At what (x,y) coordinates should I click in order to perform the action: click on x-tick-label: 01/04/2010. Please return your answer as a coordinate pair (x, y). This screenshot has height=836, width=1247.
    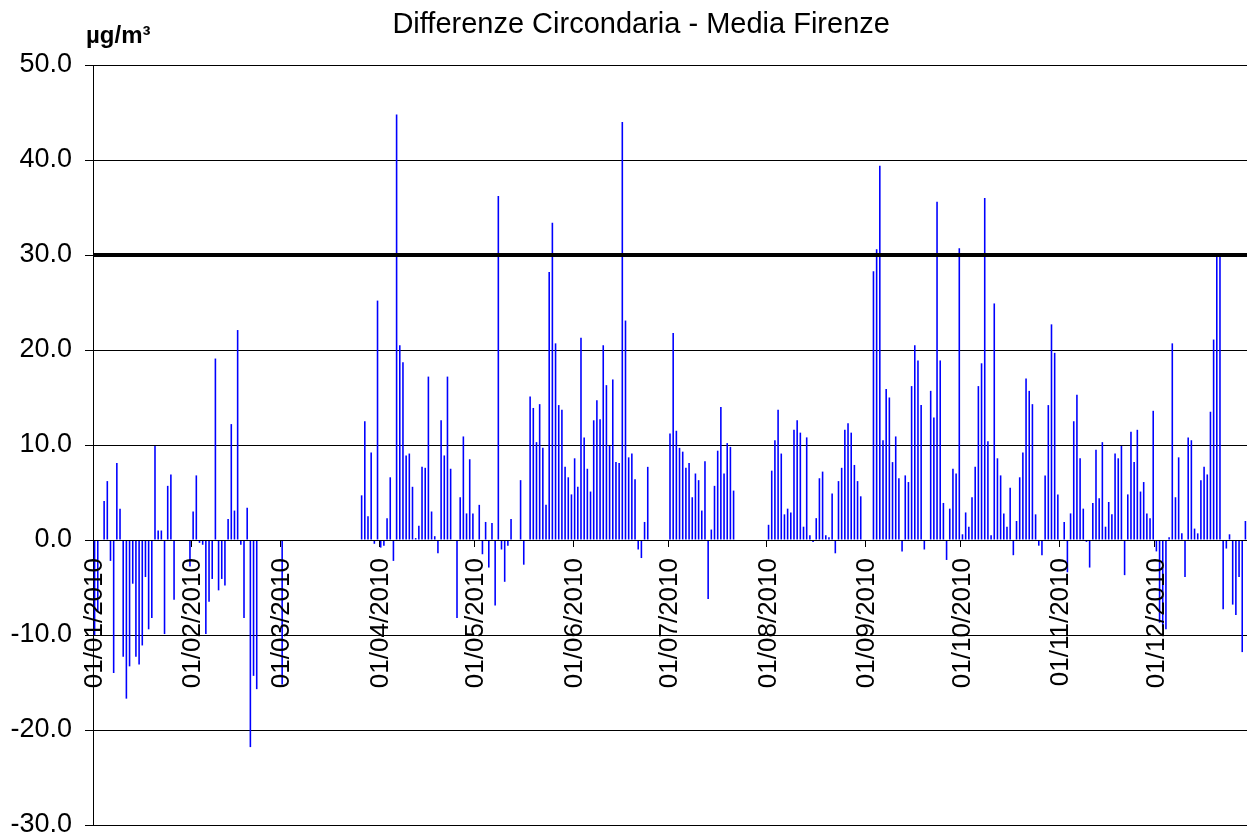
    Looking at the image, I should click on (378, 623).